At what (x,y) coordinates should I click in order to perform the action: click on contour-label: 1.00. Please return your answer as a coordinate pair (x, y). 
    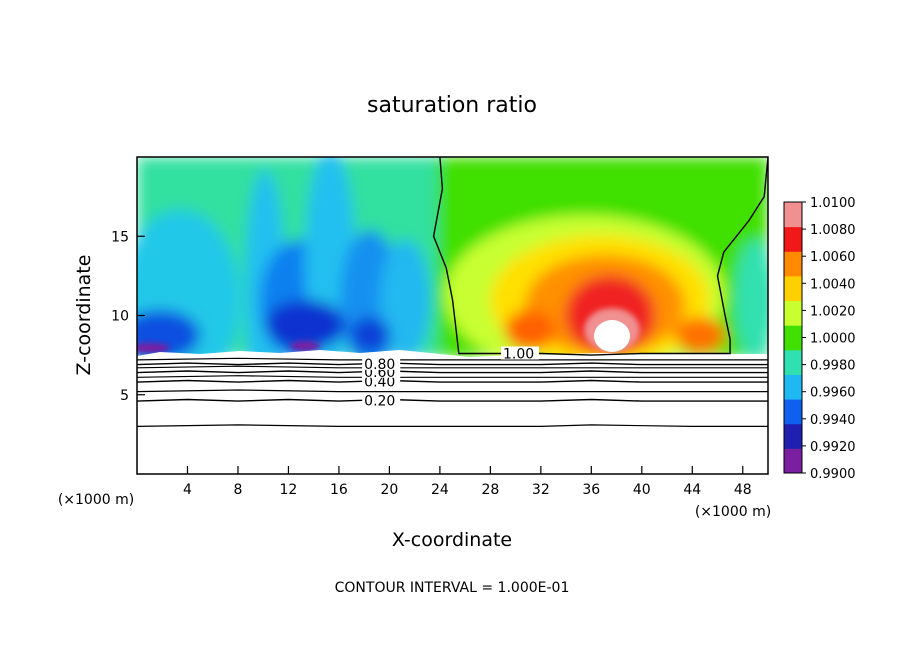
    Looking at the image, I should click on (518, 355).